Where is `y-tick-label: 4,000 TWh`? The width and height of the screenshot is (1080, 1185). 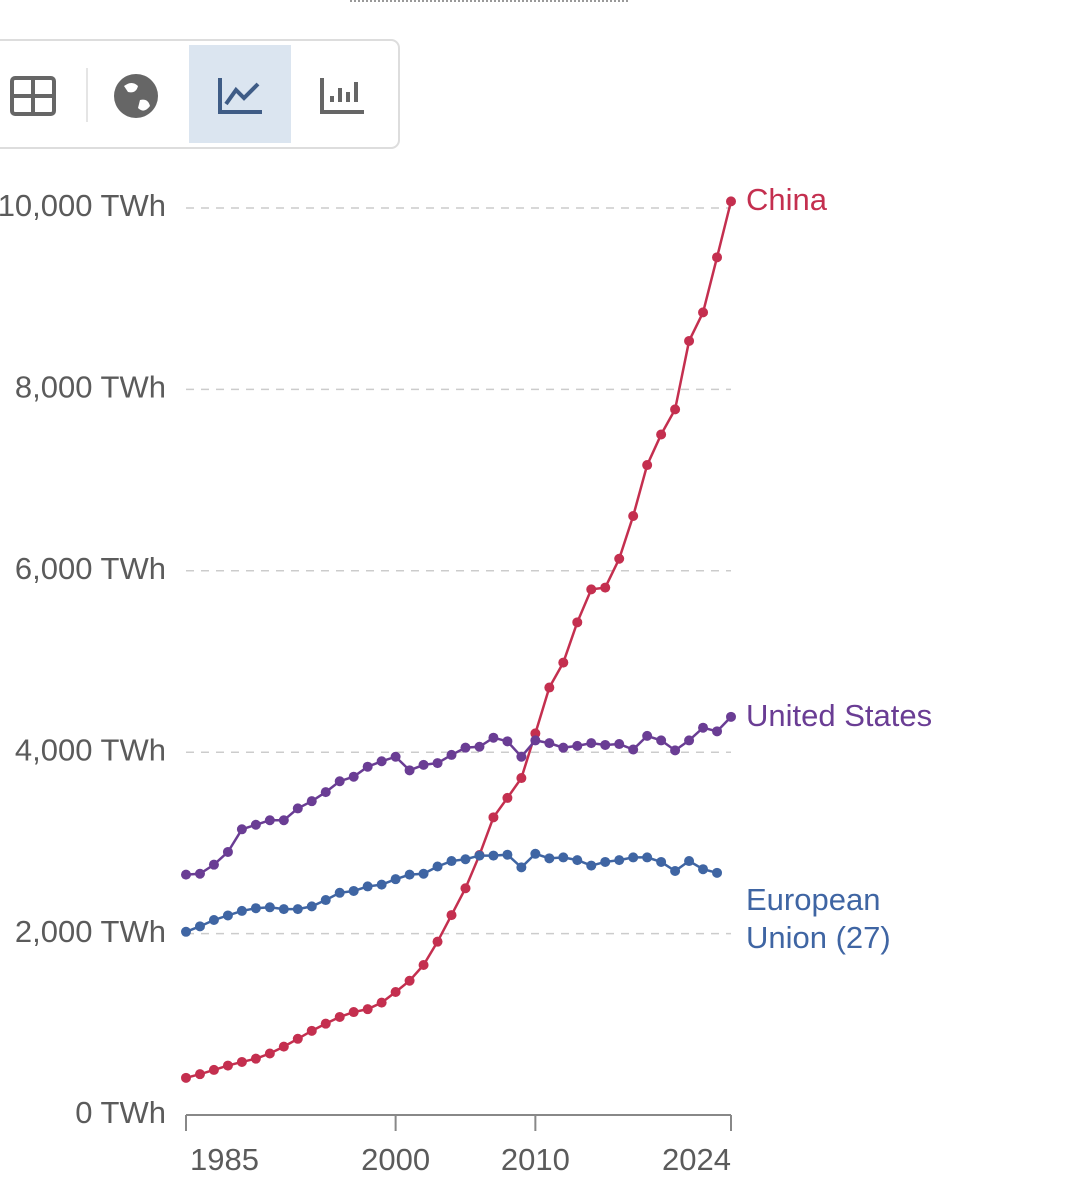 y-tick-label: 4,000 TWh is located at coordinates (90, 749).